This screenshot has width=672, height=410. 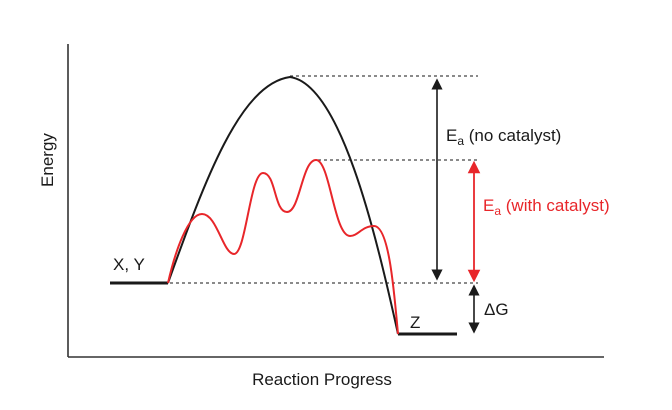 I want to click on ea-no-catalyst-symbol: E, so click(x=451, y=135).